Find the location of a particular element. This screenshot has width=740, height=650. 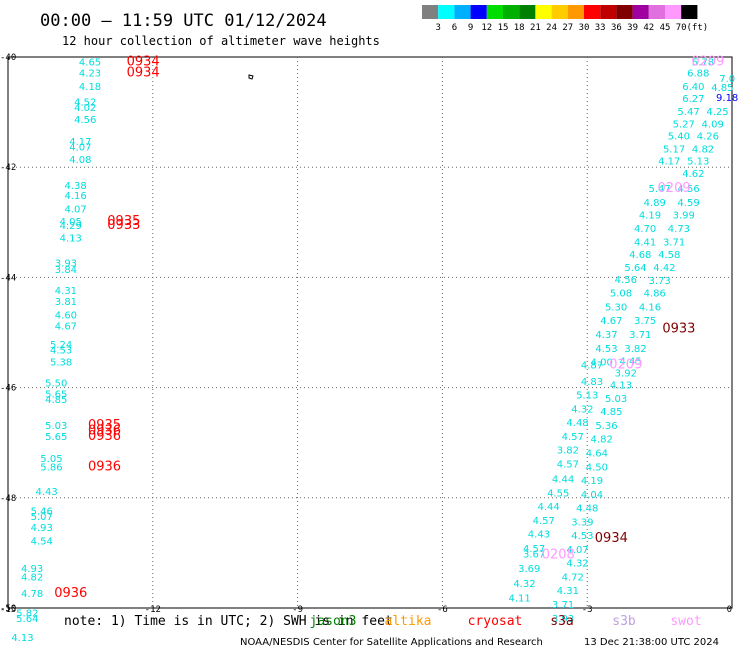

wave-height-value: 4.45 is located at coordinates (631, 361).